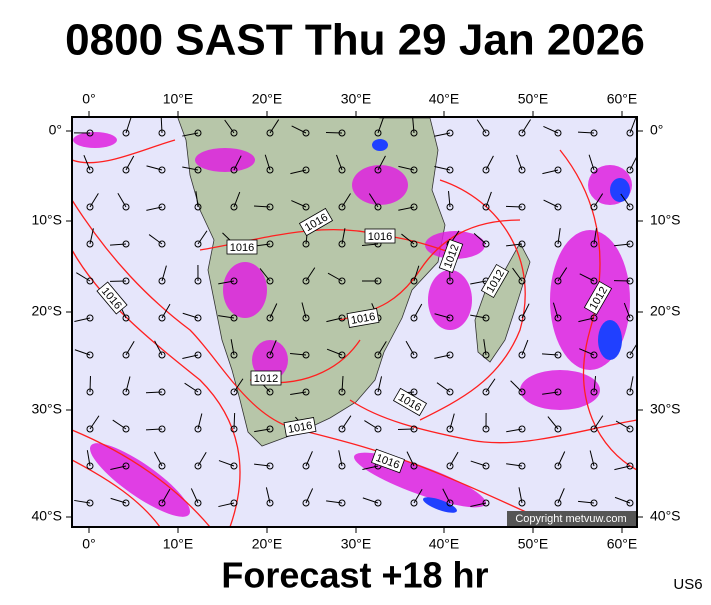 The image size is (711, 605). What do you see at coordinates (178, 99) in the screenshot?
I see `lon-label-top: 10°E` at bounding box center [178, 99].